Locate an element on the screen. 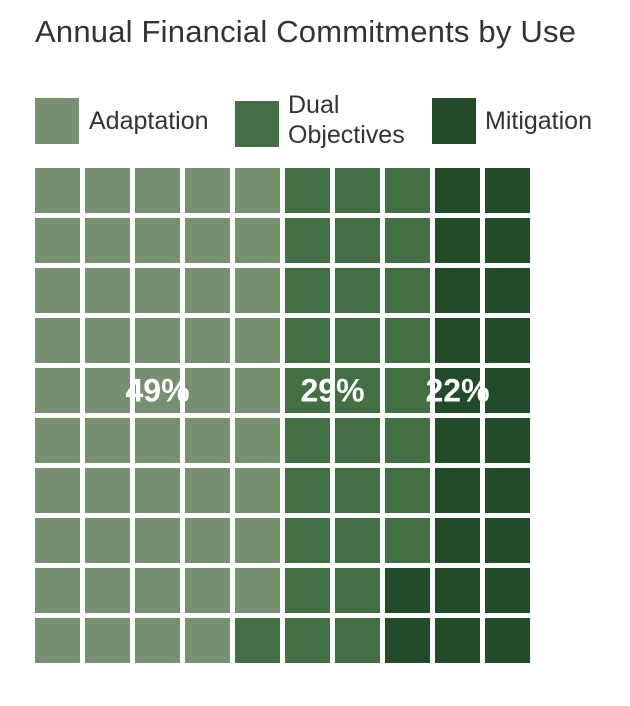 This screenshot has height=706, width=630. legend-swatch-dual-objectives is located at coordinates (257, 124).